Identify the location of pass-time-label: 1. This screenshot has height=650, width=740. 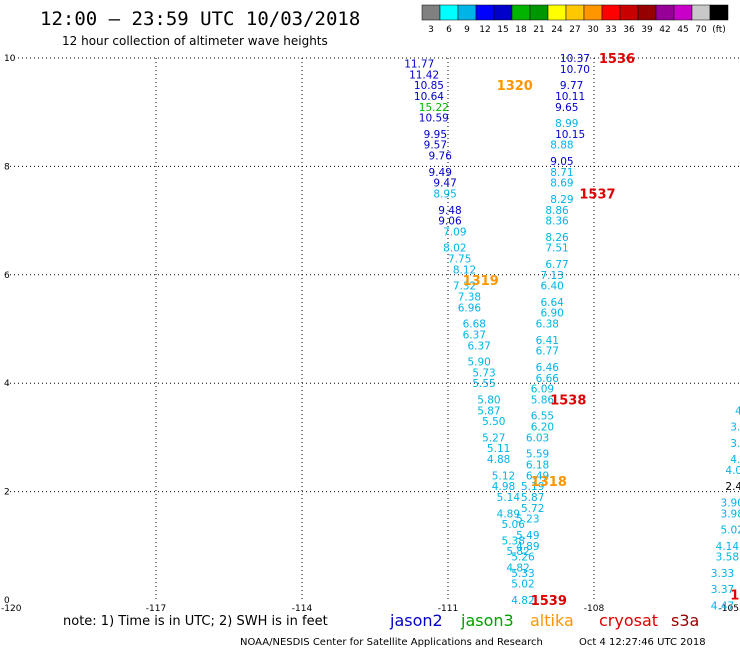
(734, 596).